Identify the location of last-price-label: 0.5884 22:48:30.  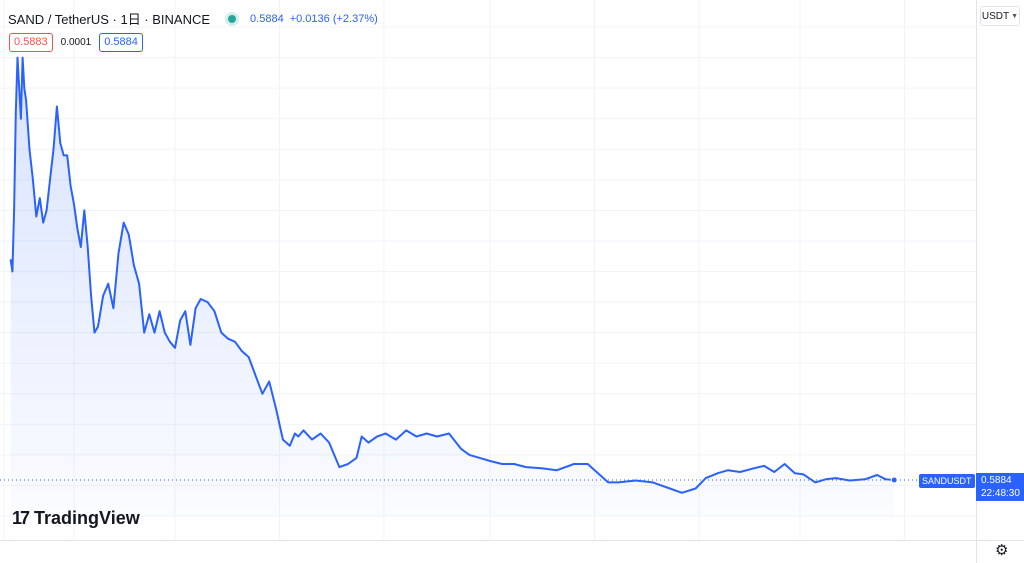
(1000, 487).